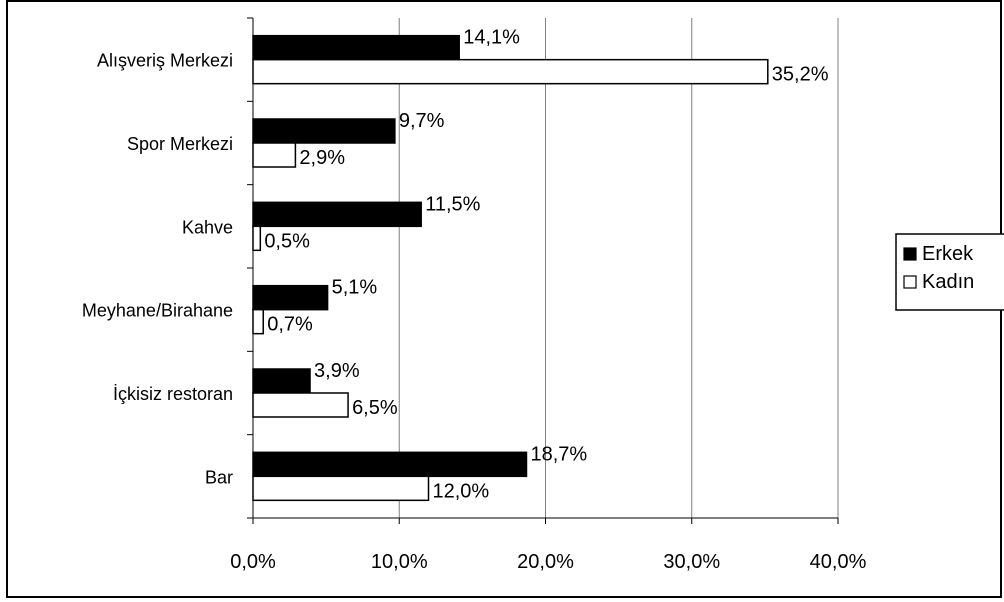  I want to click on x-tick-label: 40,0%, so click(838, 562).